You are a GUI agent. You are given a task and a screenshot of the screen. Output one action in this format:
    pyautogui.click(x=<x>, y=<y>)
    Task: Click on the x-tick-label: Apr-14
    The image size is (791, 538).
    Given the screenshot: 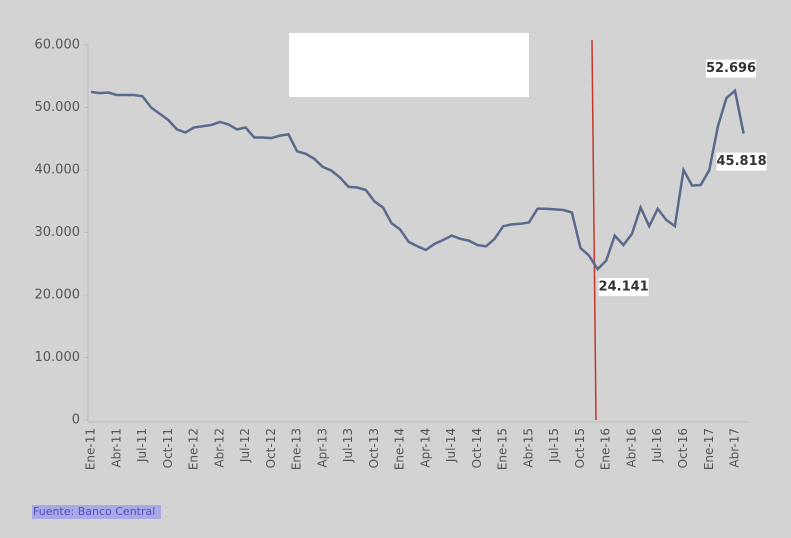 What is the action you would take?
    pyautogui.click(x=425, y=448)
    